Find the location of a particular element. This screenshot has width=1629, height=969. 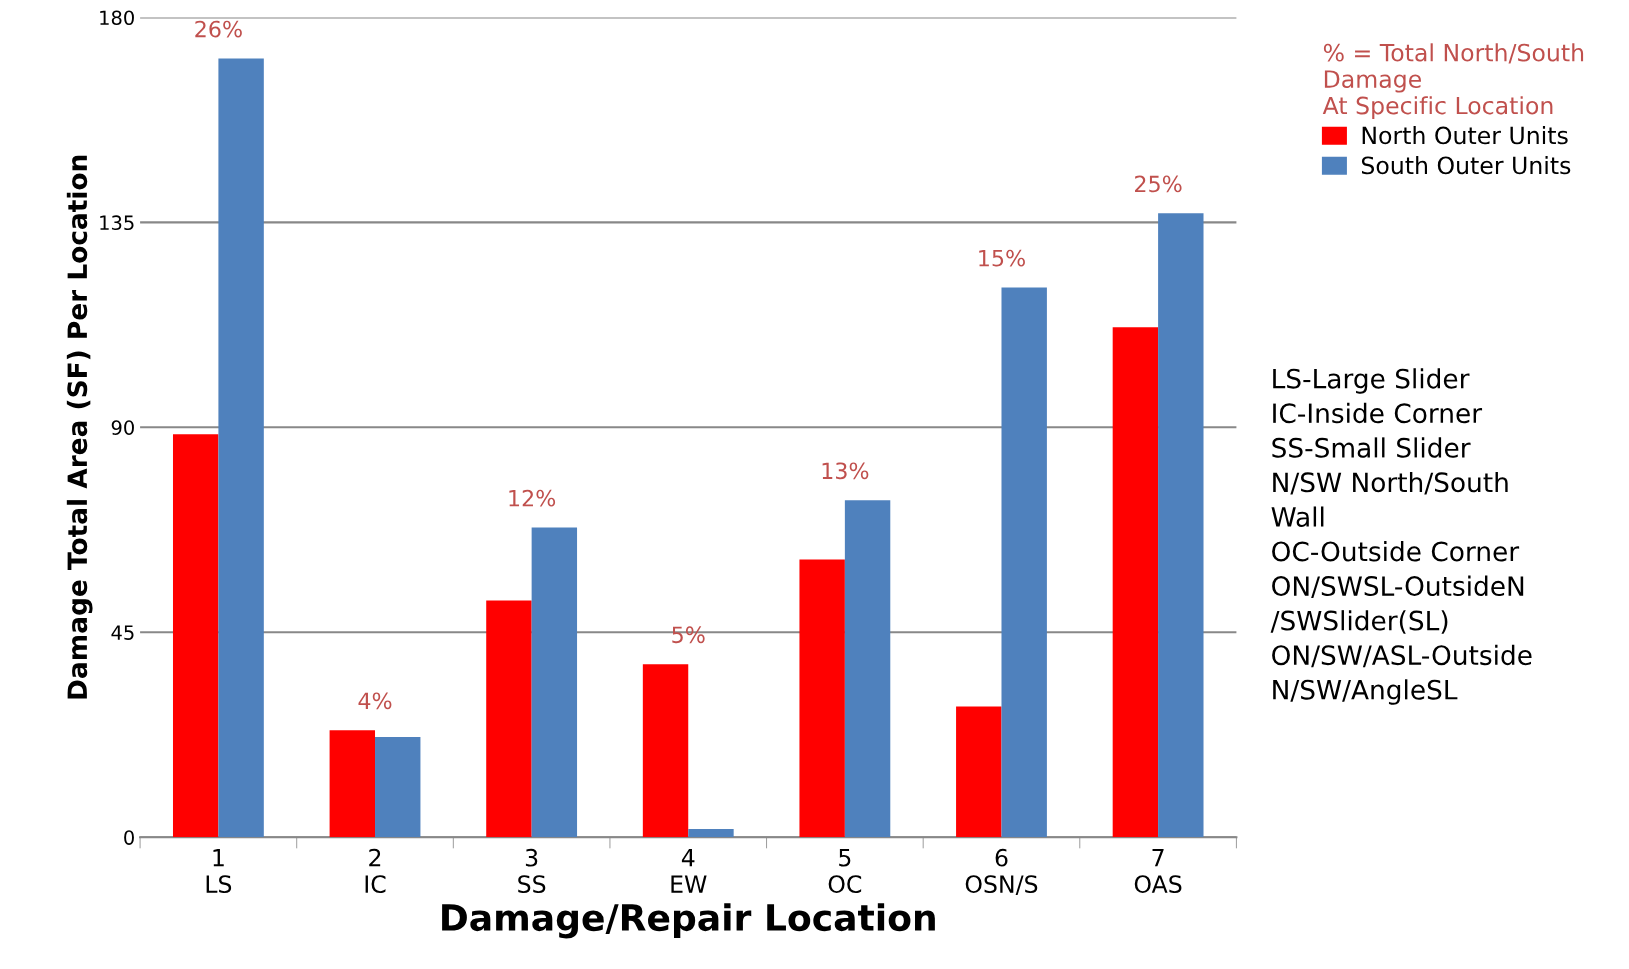

y-tick-label: 180 is located at coordinates (117, 18).